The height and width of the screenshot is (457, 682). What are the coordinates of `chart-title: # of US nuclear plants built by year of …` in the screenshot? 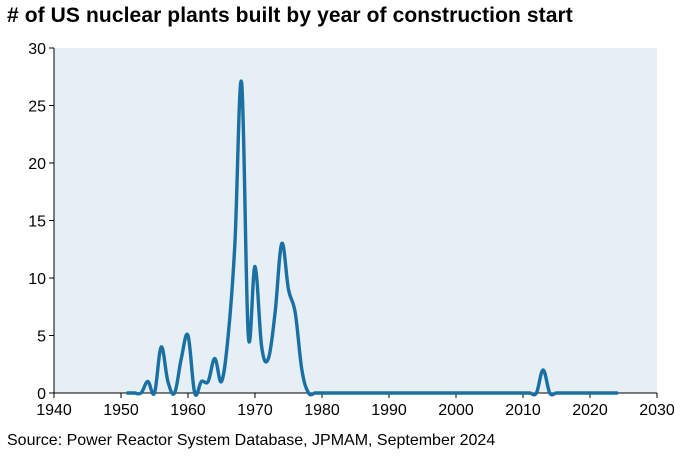 It's located at (290, 15).